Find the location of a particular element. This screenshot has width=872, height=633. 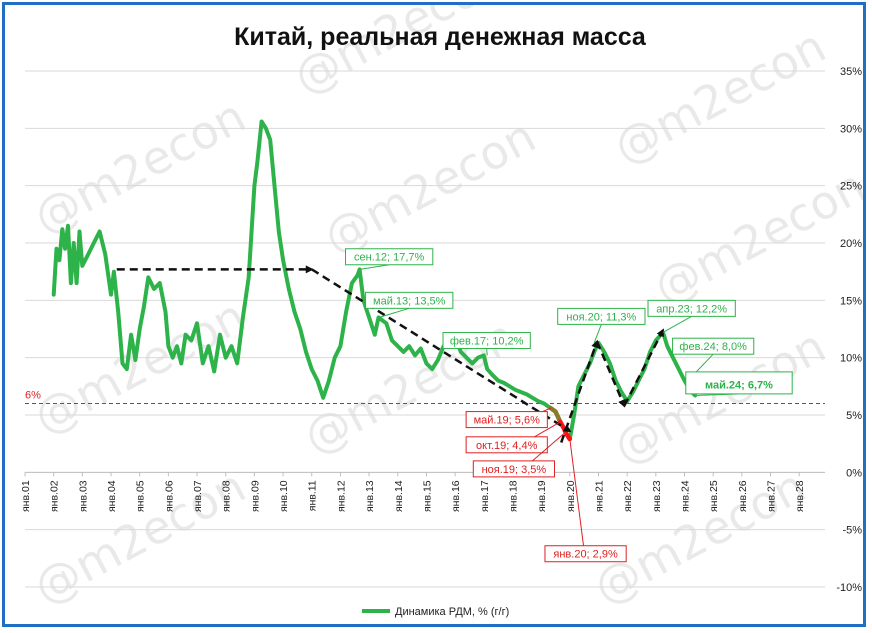

annotation-label: окт.19; 4,4% is located at coordinates (507, 446).